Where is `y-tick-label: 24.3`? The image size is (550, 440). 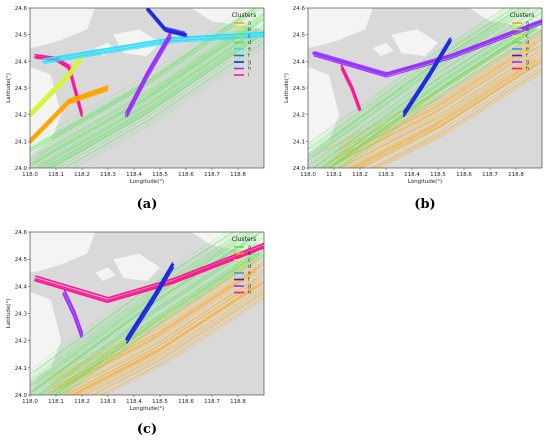
y-tick-label: 24.3 is located at coordinates (21, 89).